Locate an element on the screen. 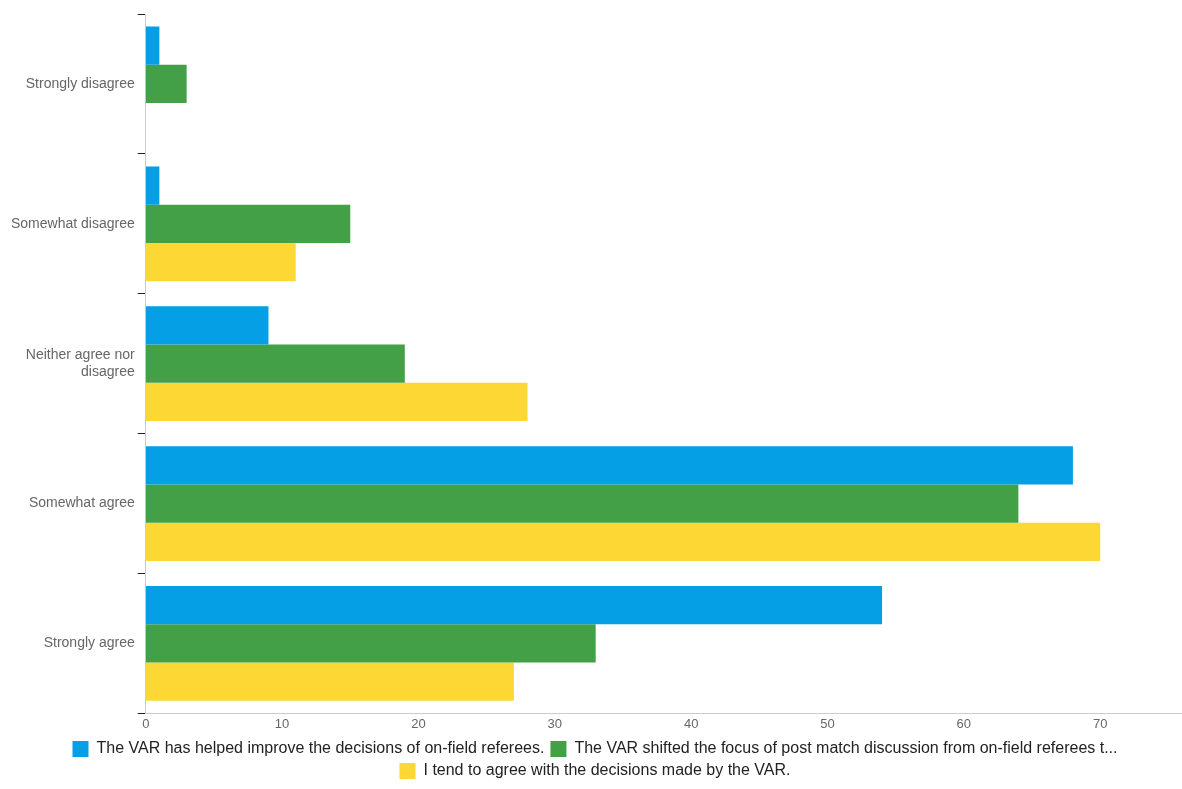  y-tick-label: Strongly disagree is located at coordinates (80, 82).